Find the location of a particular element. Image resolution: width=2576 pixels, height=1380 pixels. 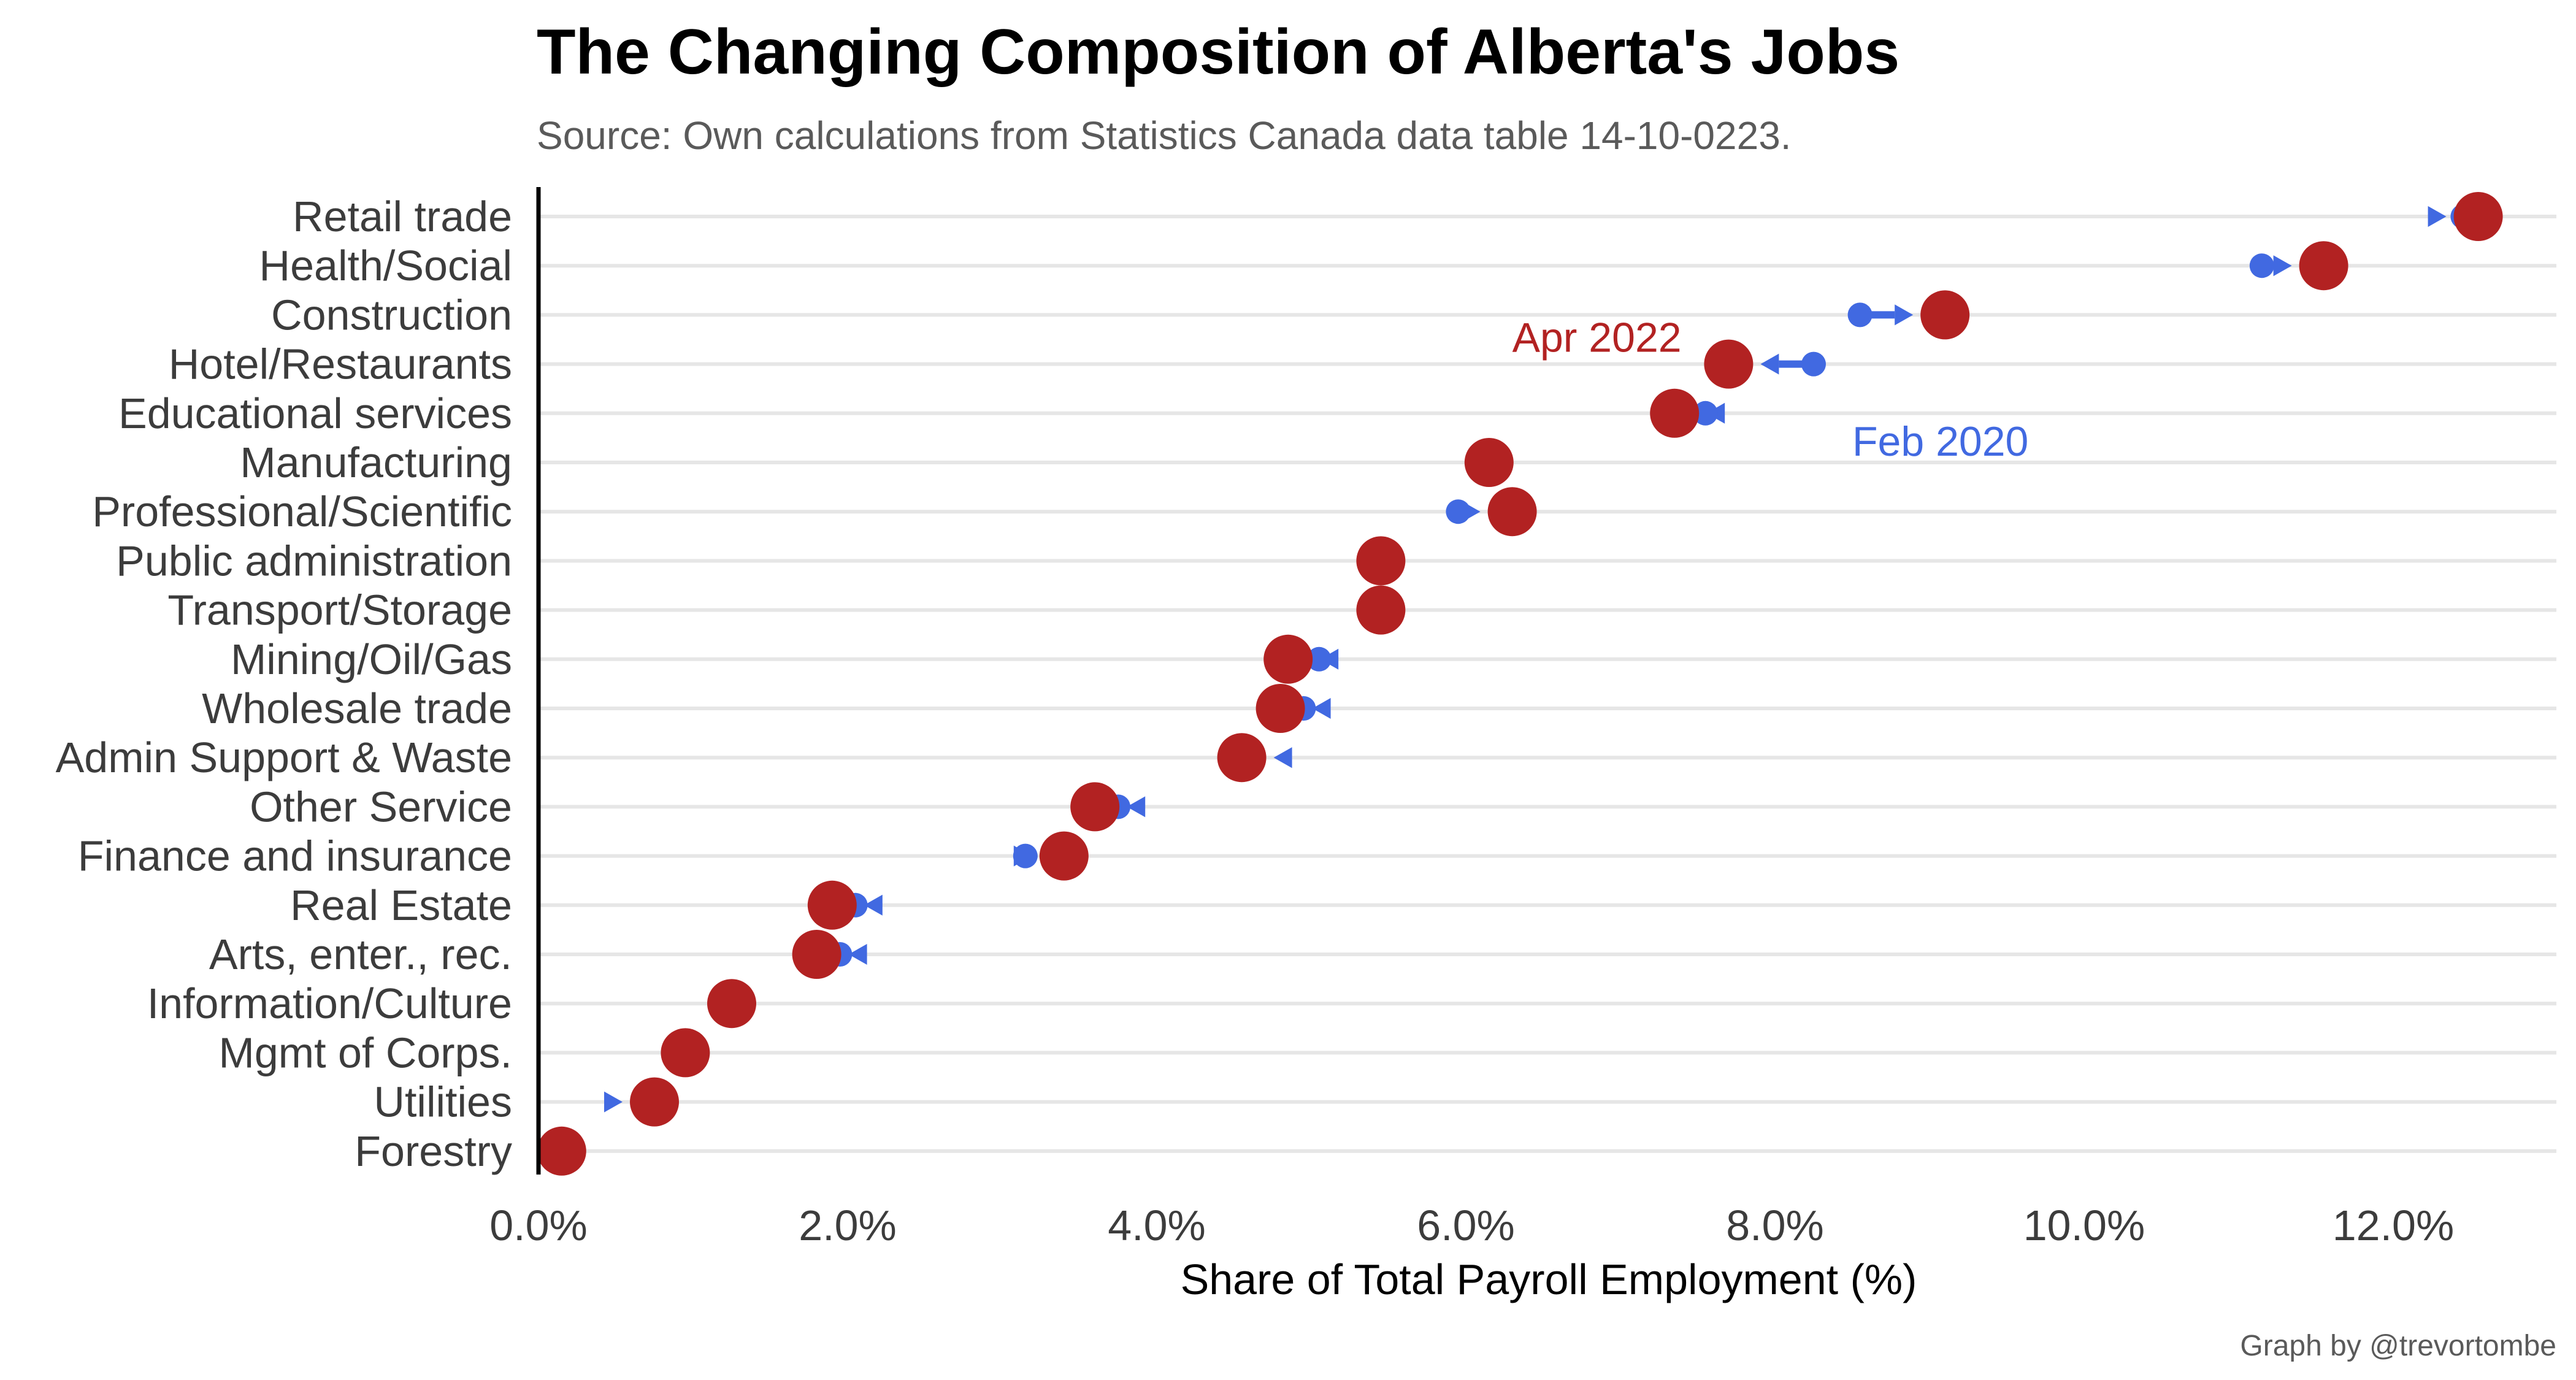

x-tick-label: 6.0% is located at coordinates (1466, 1225).